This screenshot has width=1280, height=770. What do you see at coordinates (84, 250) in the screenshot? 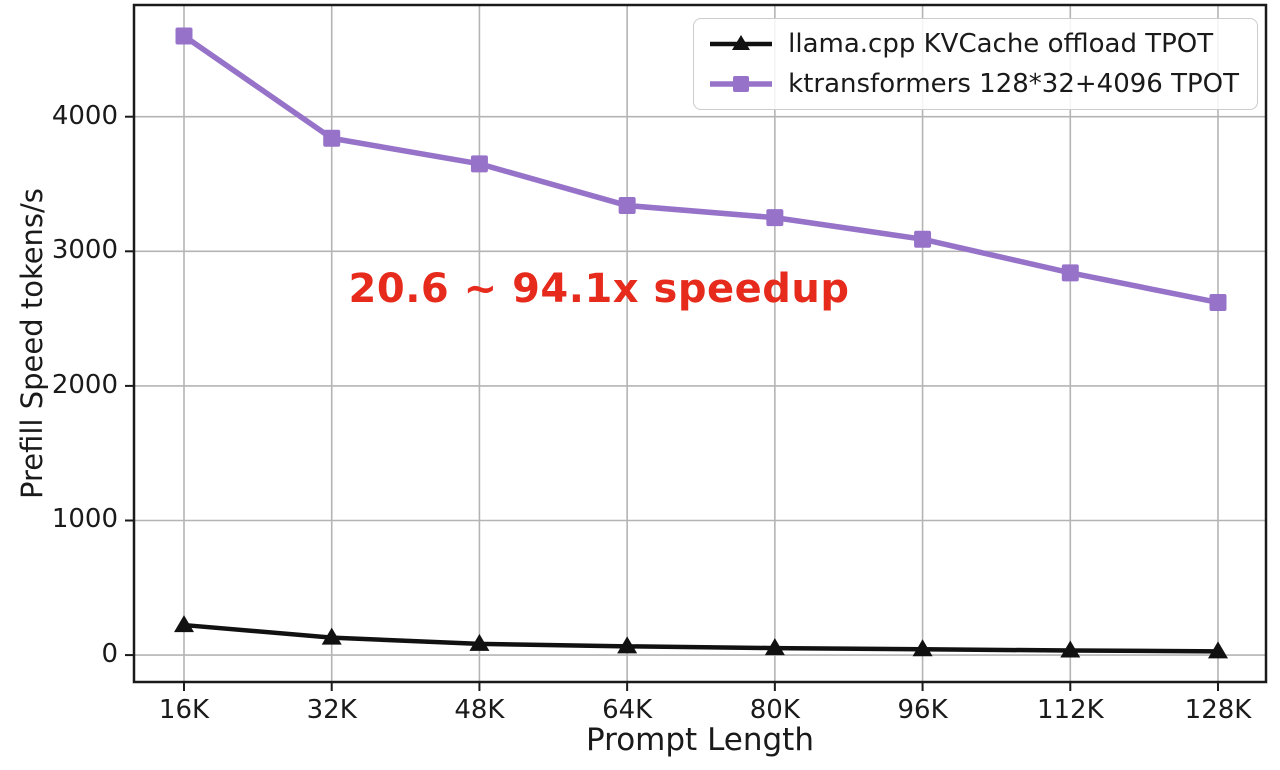
I see `y-tick-label: 3000` at bounding box center [84, 250].